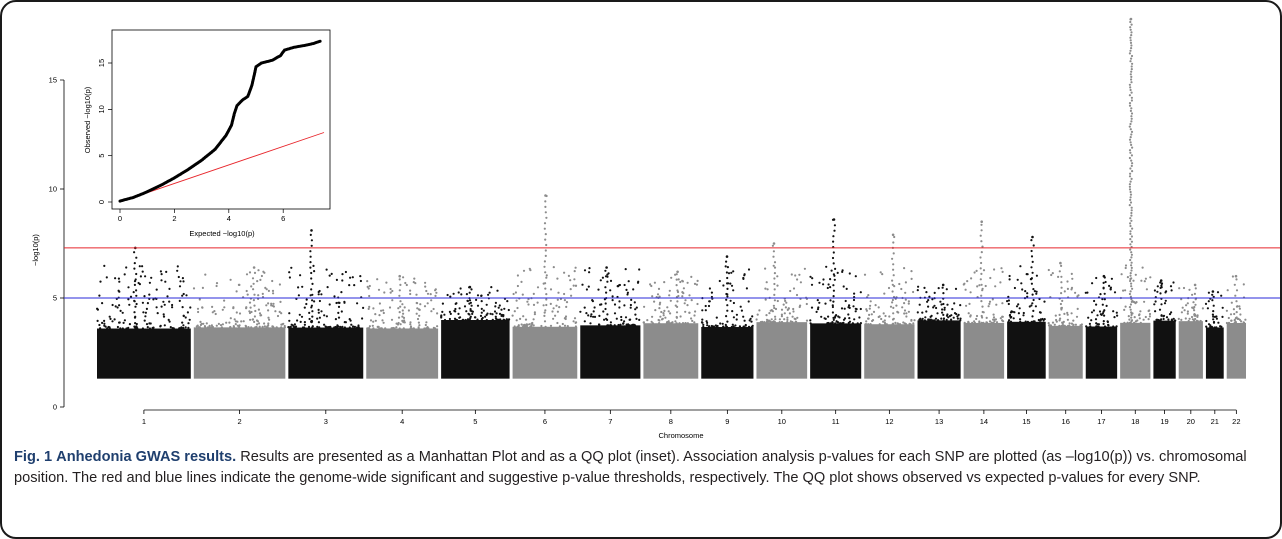  What do you see at coordinates (943, 285) in the screenshot?
I see `chromosome-13-top-snp` at bounding box center [943, 285].